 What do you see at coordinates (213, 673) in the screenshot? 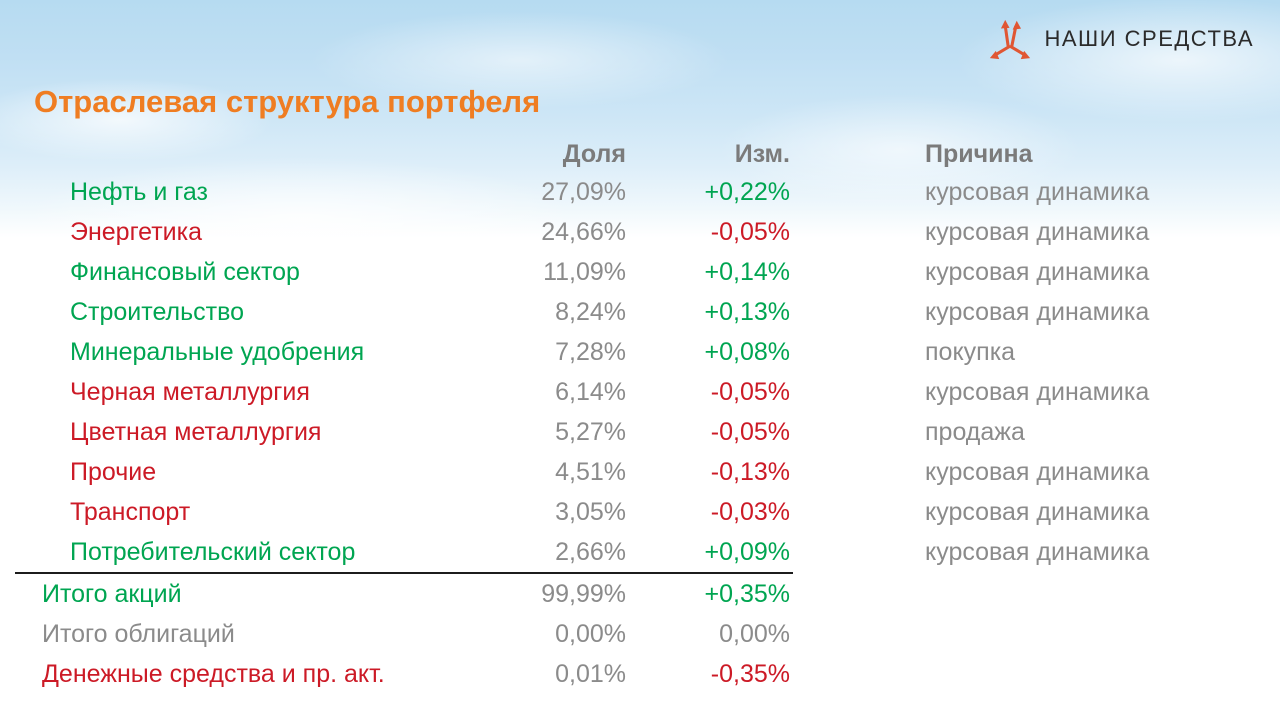
I see `total-name: Денежные средства и пр. акт.` at bounding box center [213, 673].